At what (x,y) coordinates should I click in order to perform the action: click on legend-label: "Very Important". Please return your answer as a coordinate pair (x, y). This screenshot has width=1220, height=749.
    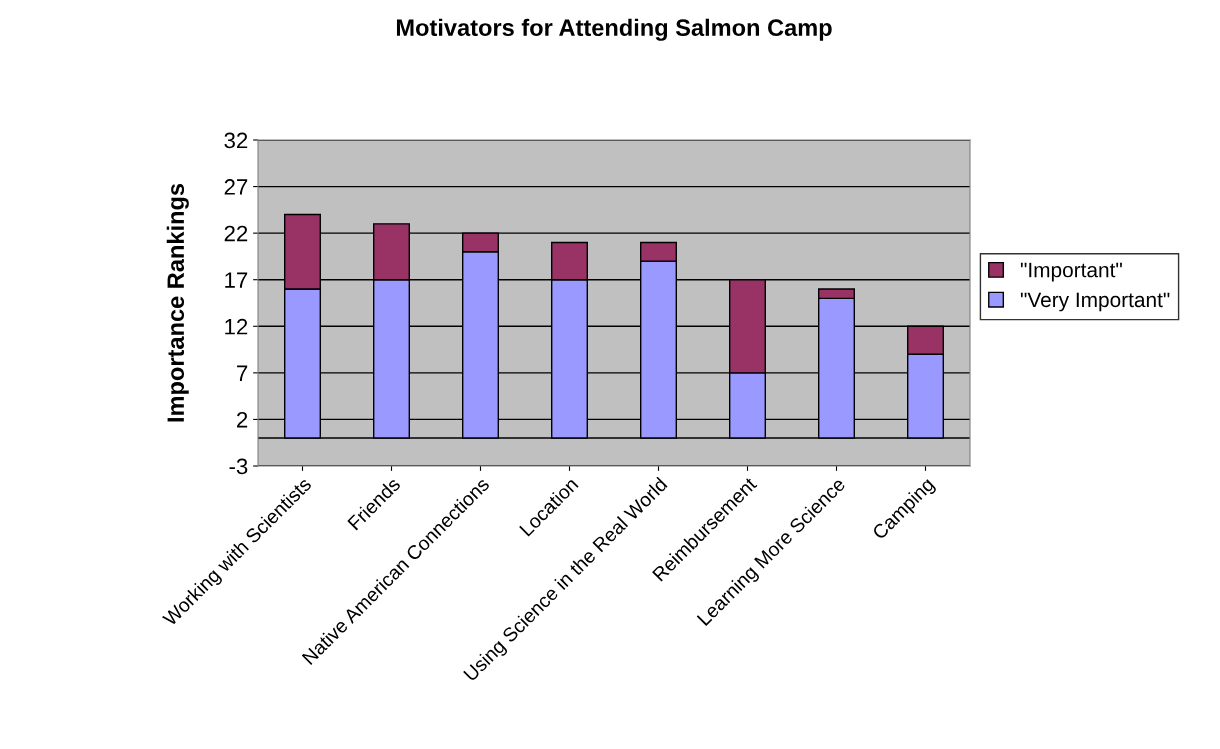
    Looking at the image, I should click on (1095, 302).